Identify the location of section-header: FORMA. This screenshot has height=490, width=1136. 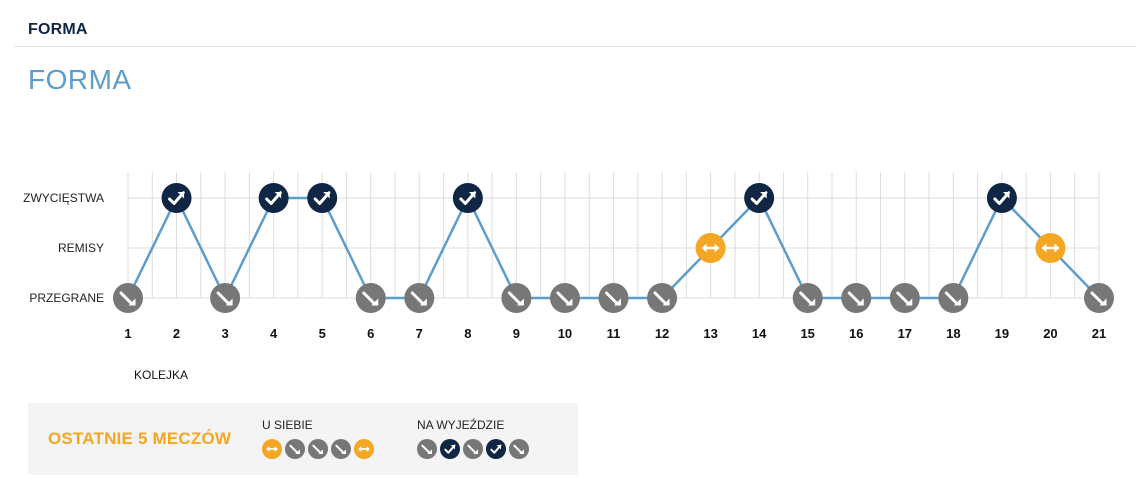
(575, 23).